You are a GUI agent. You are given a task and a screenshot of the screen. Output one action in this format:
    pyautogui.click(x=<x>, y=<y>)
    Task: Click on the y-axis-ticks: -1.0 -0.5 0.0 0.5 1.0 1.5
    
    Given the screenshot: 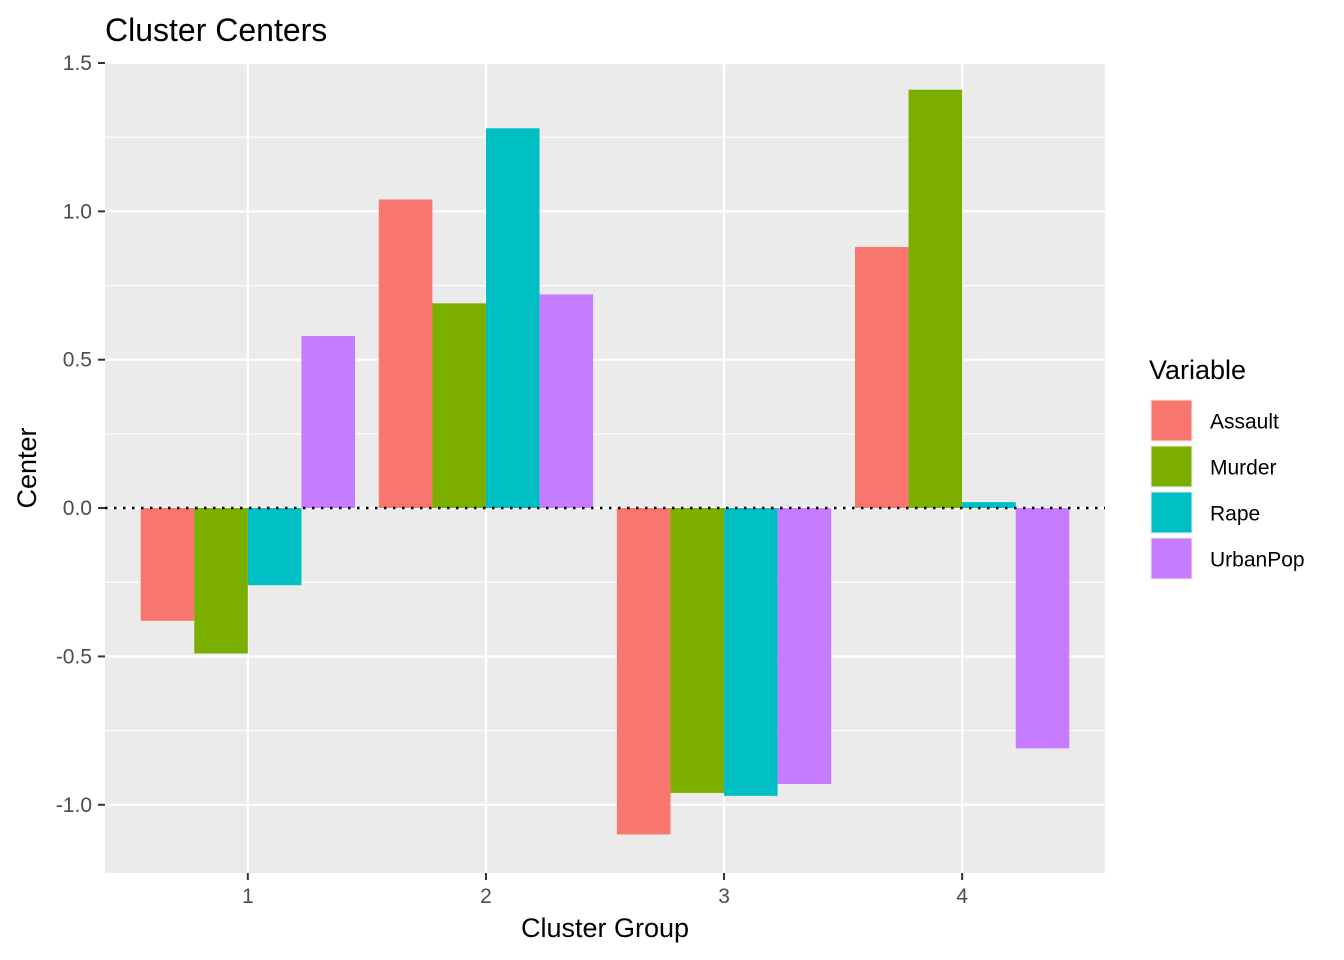 What is the action you would take?
    pyautogui.click(x=80, y=434)
    